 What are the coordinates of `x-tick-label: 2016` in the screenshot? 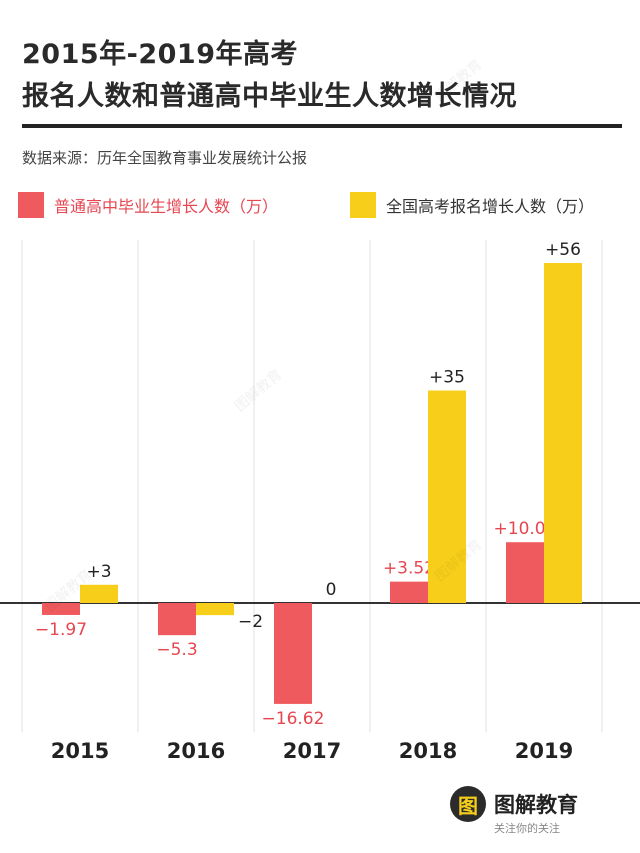 It's located at (196, 751).